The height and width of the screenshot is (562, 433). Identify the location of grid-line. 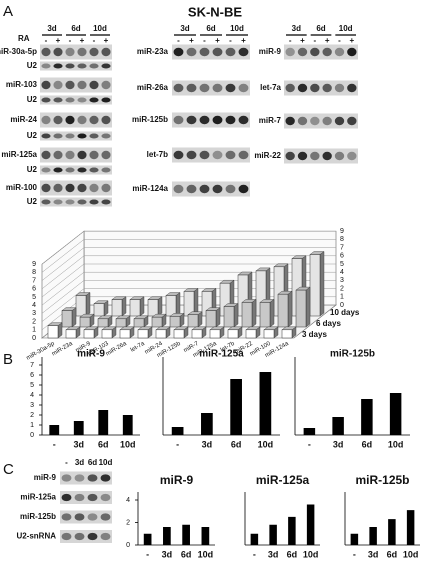
(63, 264).